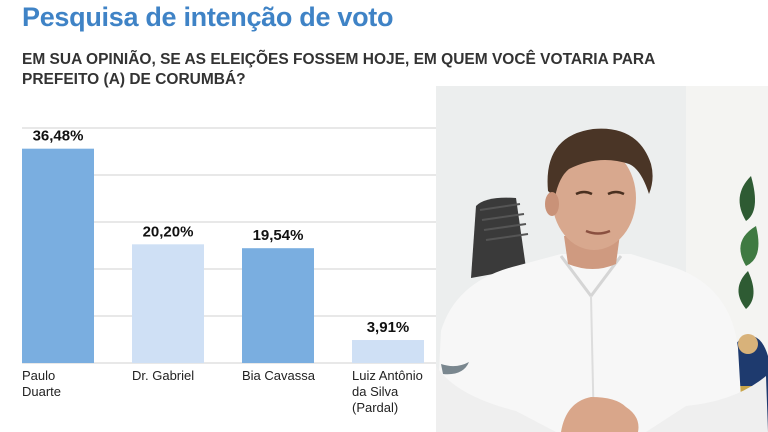 Image resolution: width=768 pixels, height=432 pixels. I want to click on category-label: Paulo Duarte, so click(42, 383).